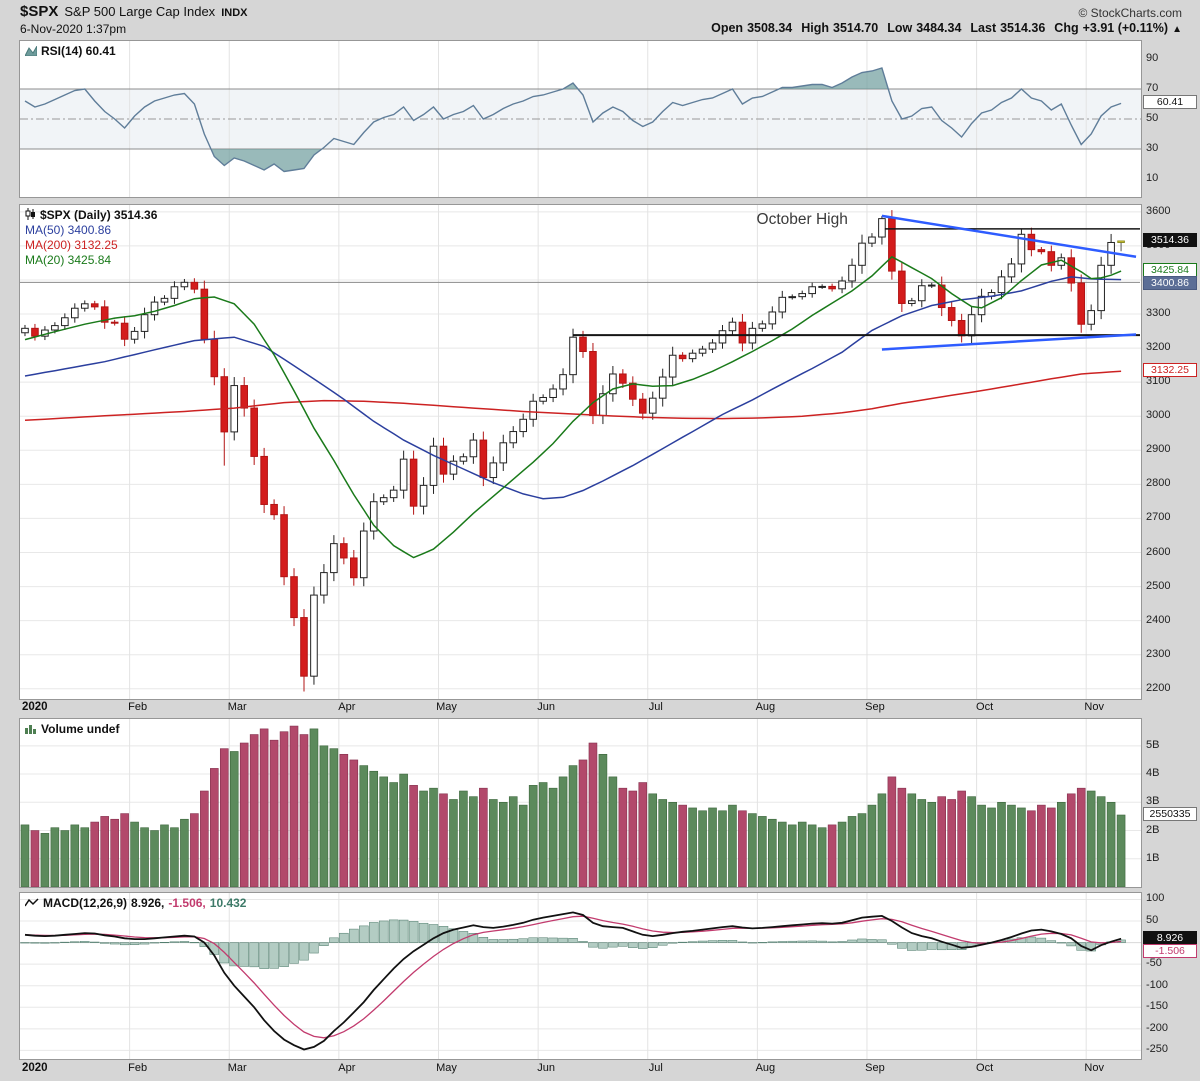  Describe the element at coordinates (1157, 984) in the screenshot. I see `axis-tick-label: -100` at that location.